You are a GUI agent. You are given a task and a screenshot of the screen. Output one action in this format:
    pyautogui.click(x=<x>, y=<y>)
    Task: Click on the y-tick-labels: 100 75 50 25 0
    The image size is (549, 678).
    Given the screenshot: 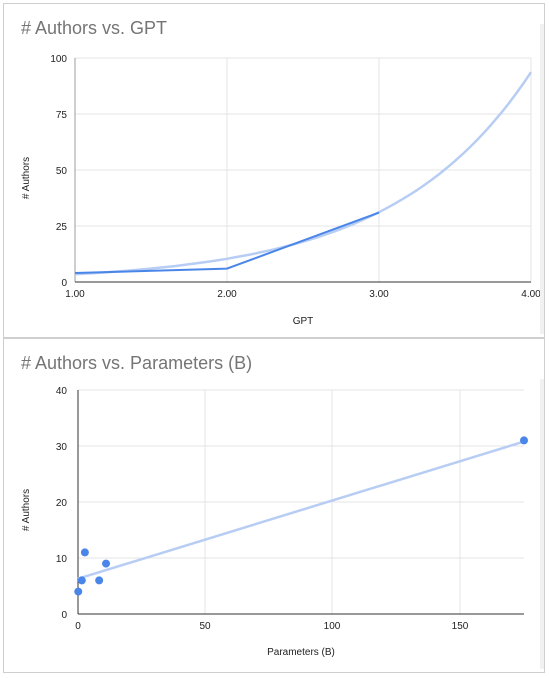 What is the action you would take?
    pyautogui.click(x=58, y=171)
    